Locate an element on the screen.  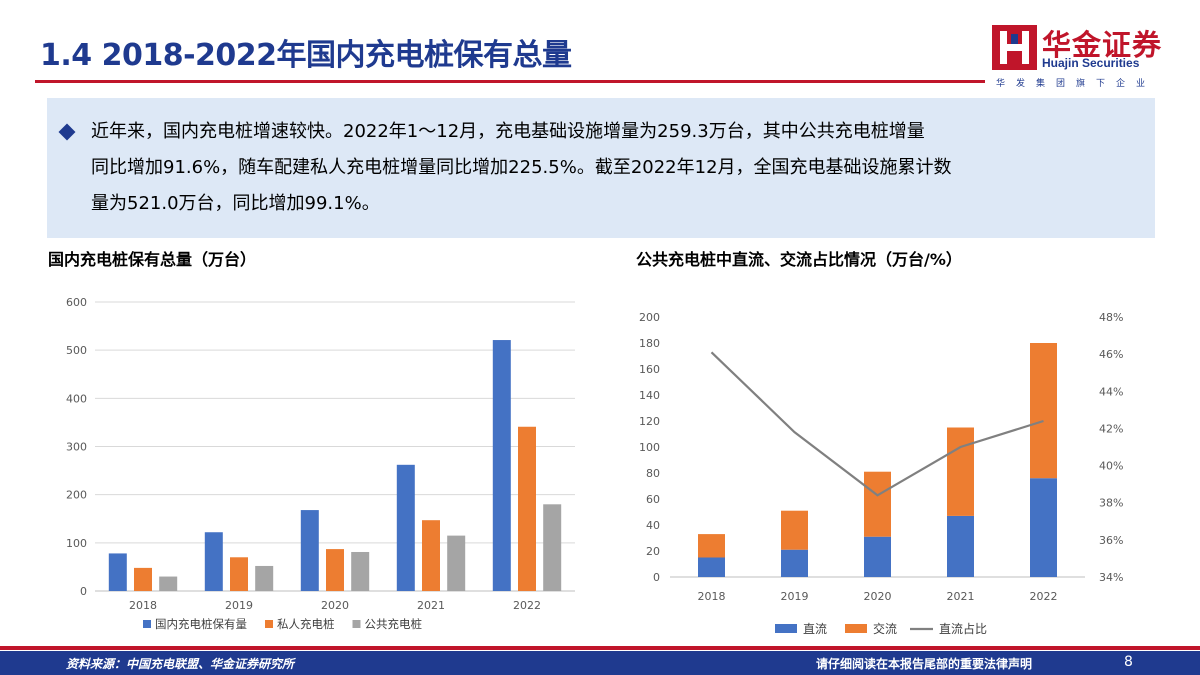
title-divider is located at coordinates (510, 81).